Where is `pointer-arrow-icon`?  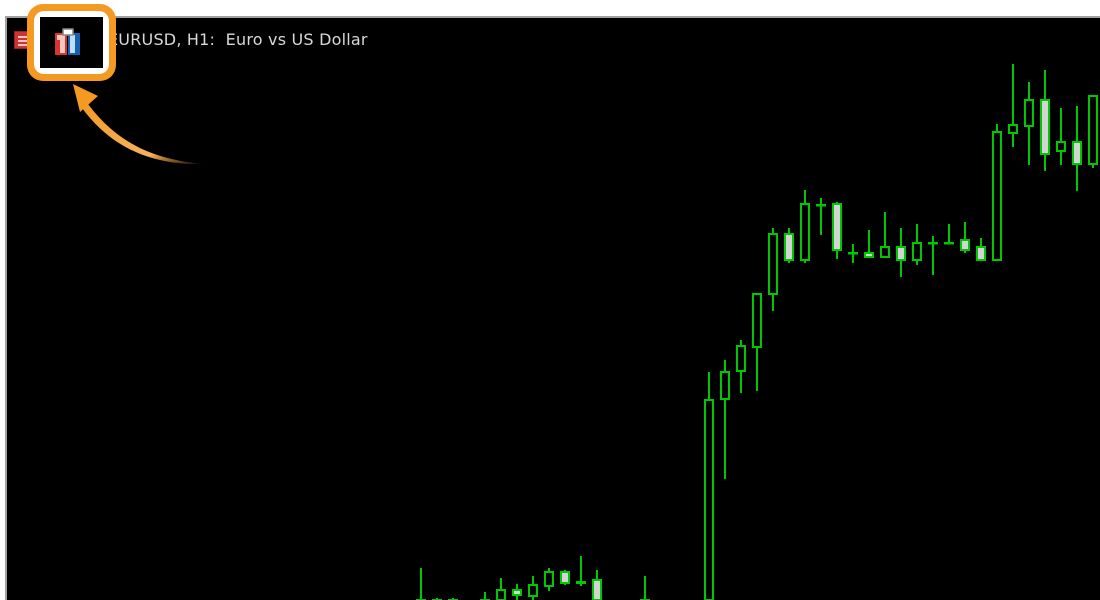
pointer-arrow-icon is located at coordinates (139, 124).